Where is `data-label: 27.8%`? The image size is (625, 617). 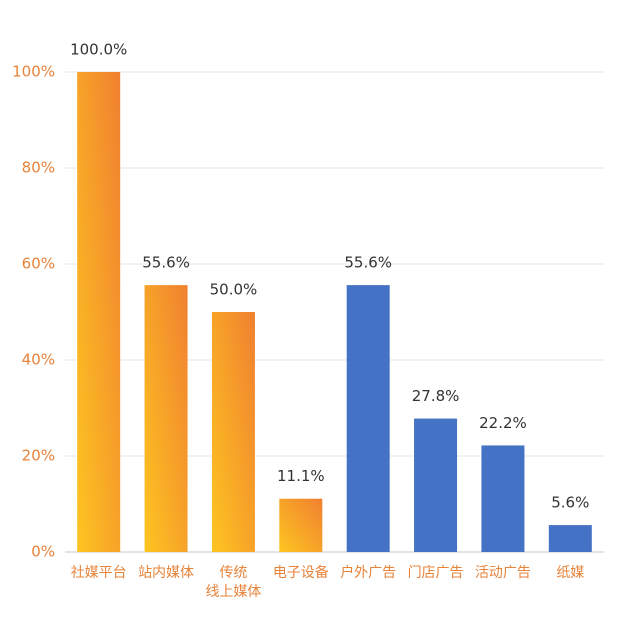 data-label: 27.8% is located at coordinates (436, 396).